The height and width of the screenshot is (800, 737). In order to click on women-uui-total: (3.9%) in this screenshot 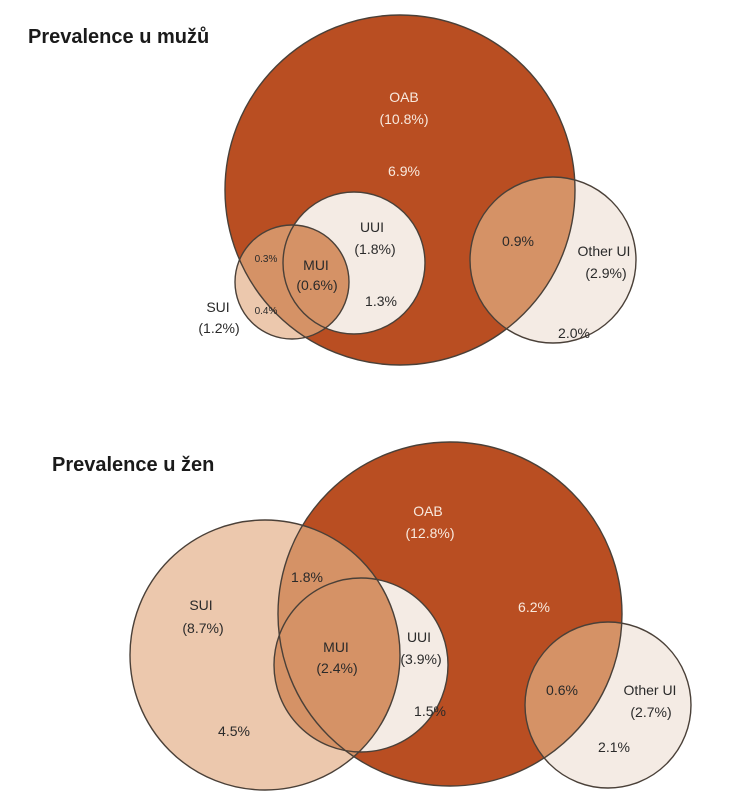, I will do `click(420, 659)`.